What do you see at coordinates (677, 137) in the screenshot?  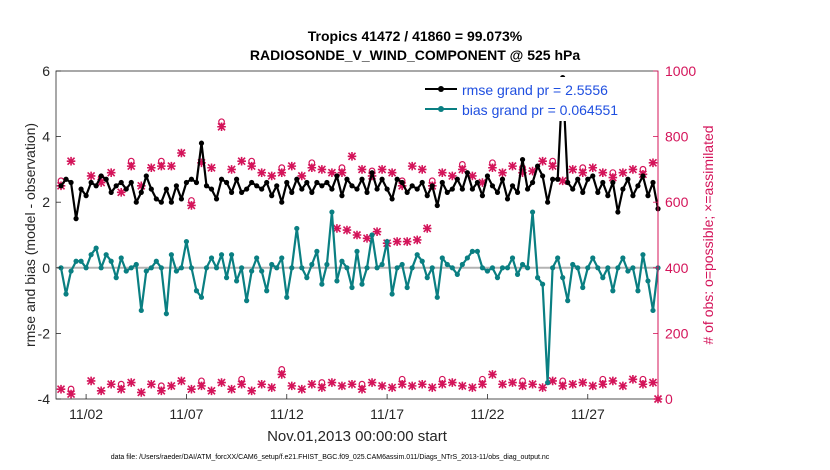 I see `y-right-tick-label: 800` at bounding box center [677, 137].